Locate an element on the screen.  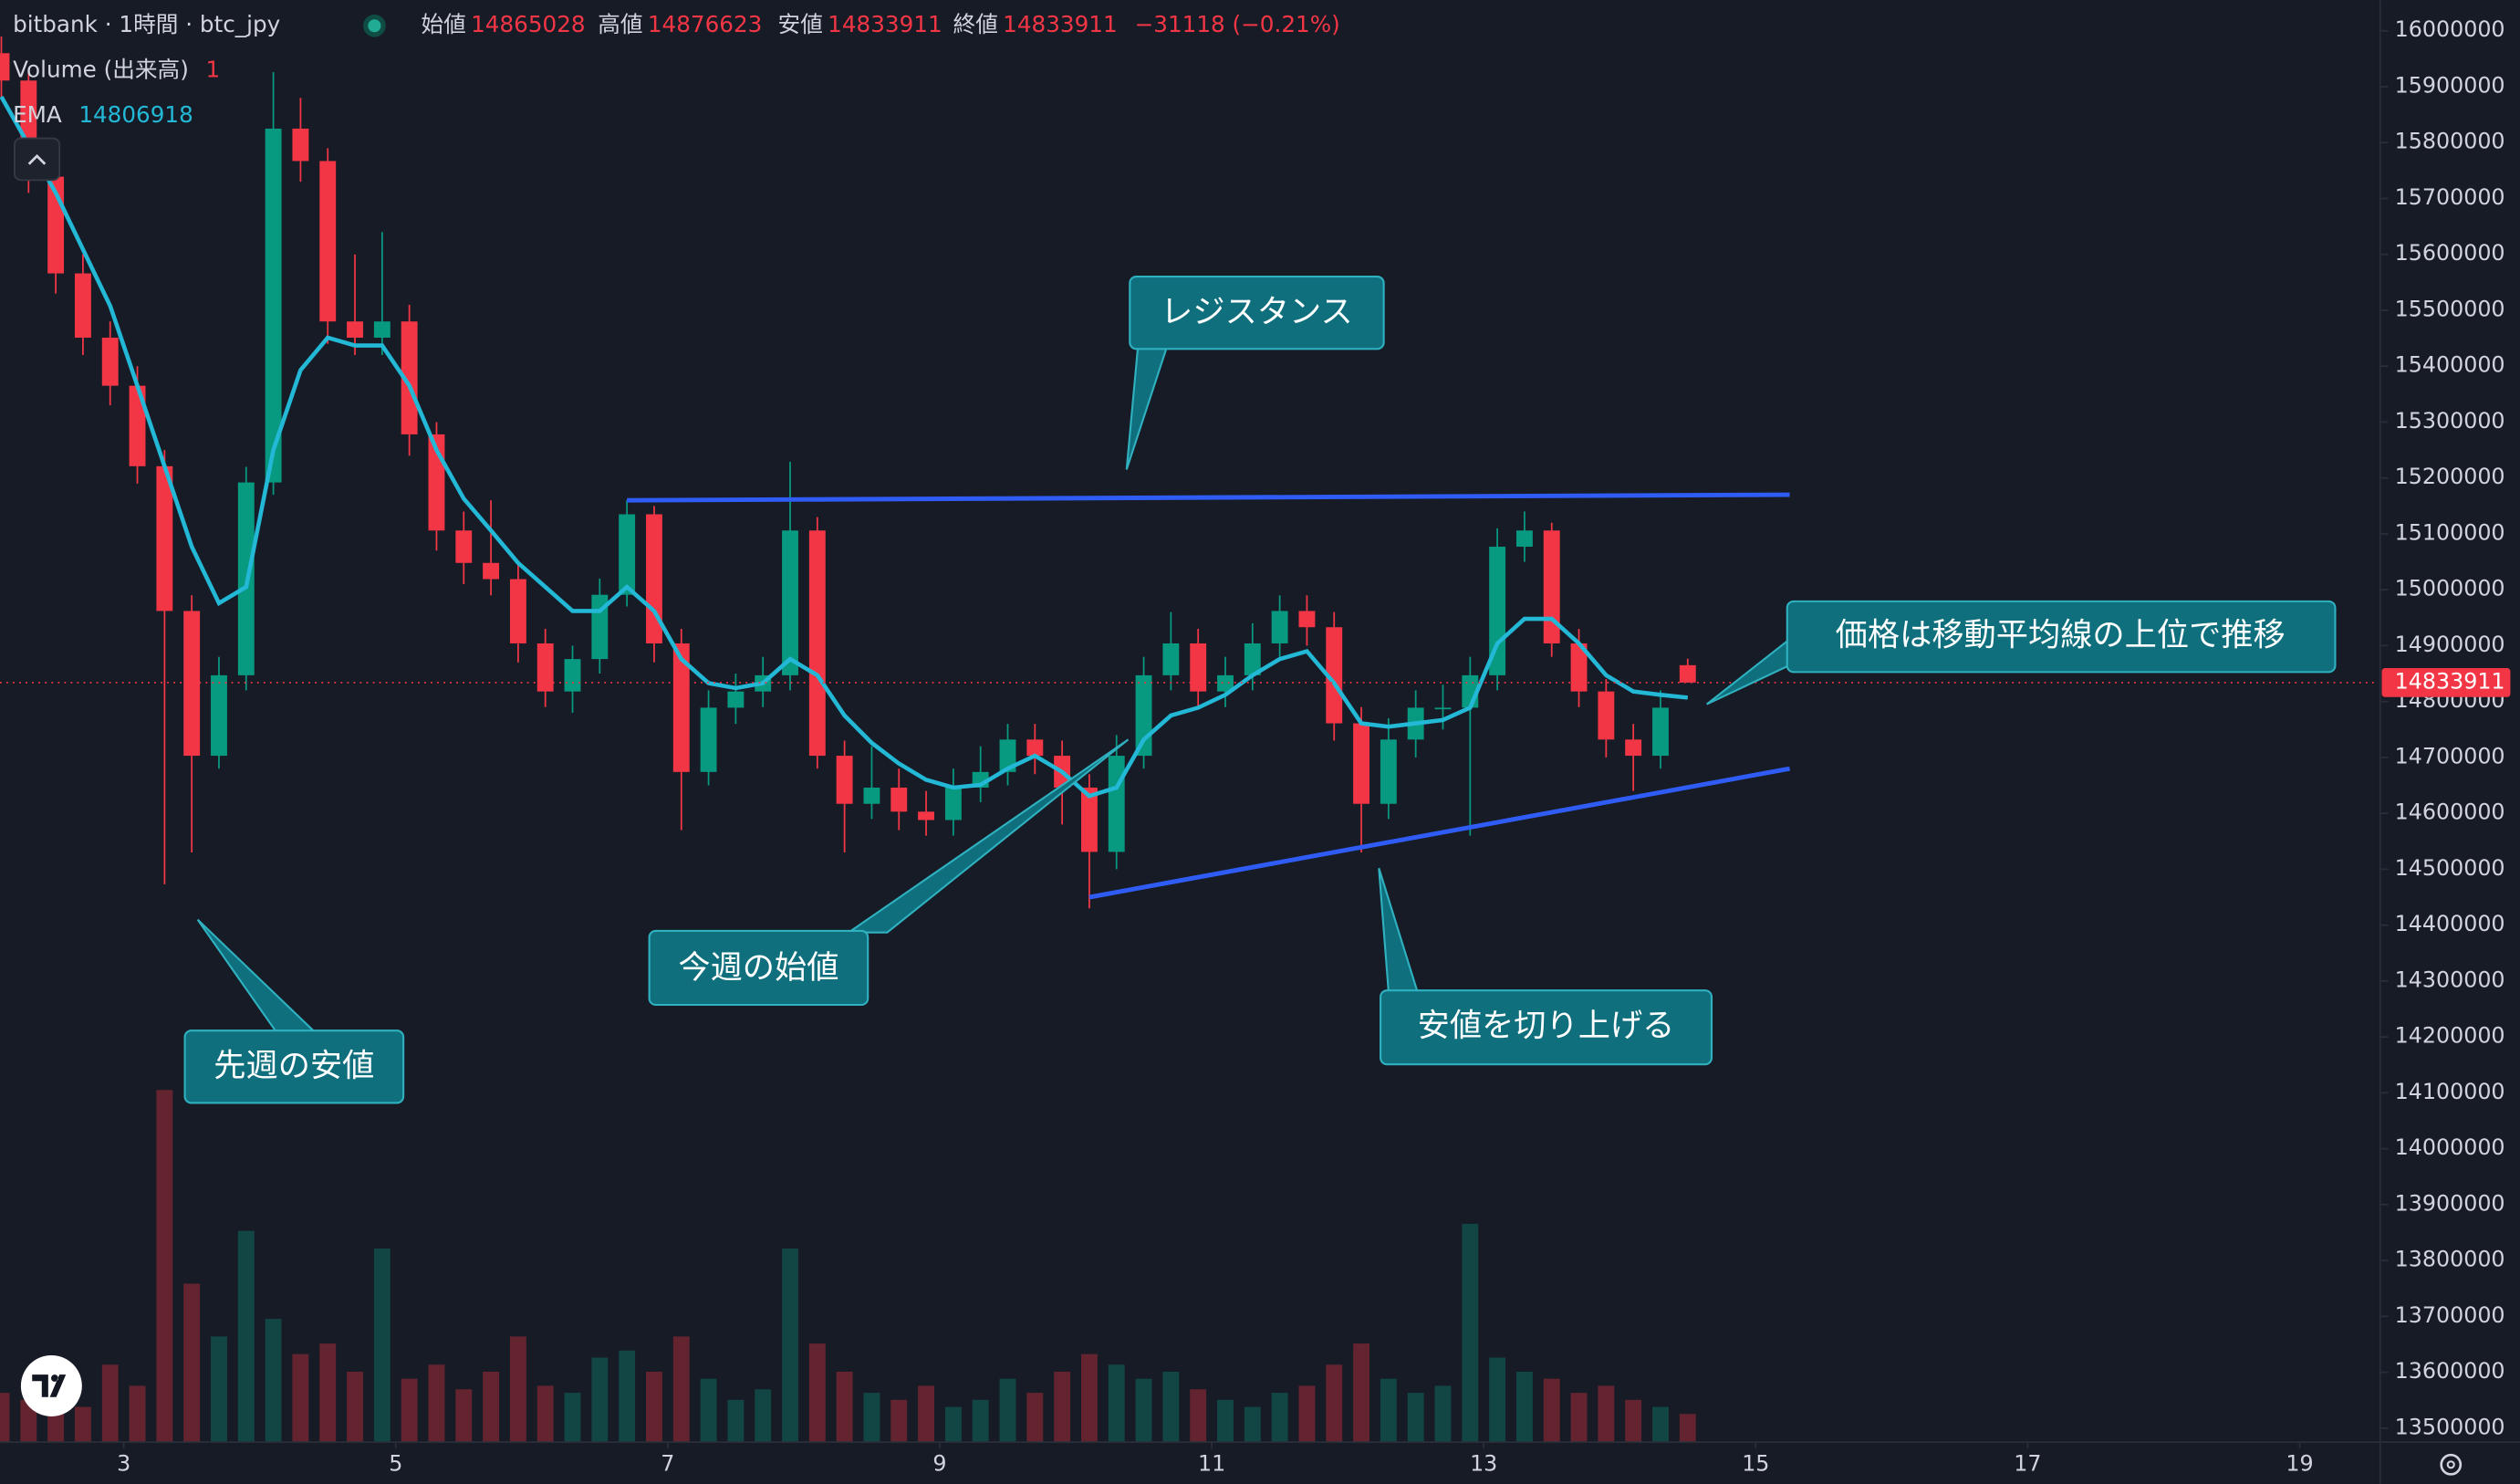
y-tick-label: 15600000 is located at coordinates (2450, 253).